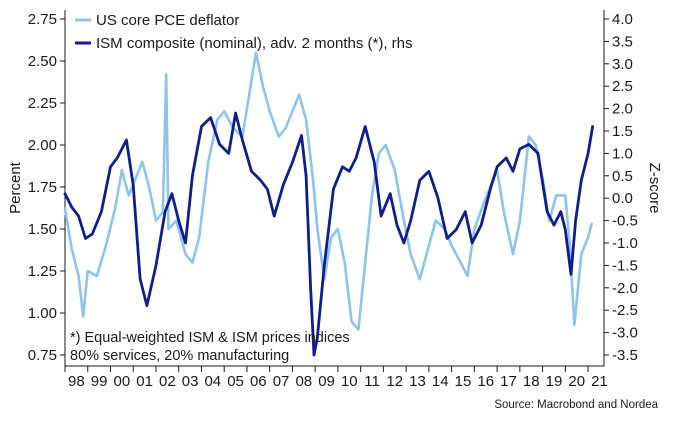 The width and height of the screenshot is (673, 423). What do you see at coordinates (42, 19) in the screenshot?
I see `y-left-tick-label: 2.75` at bounding box center [42, 19].